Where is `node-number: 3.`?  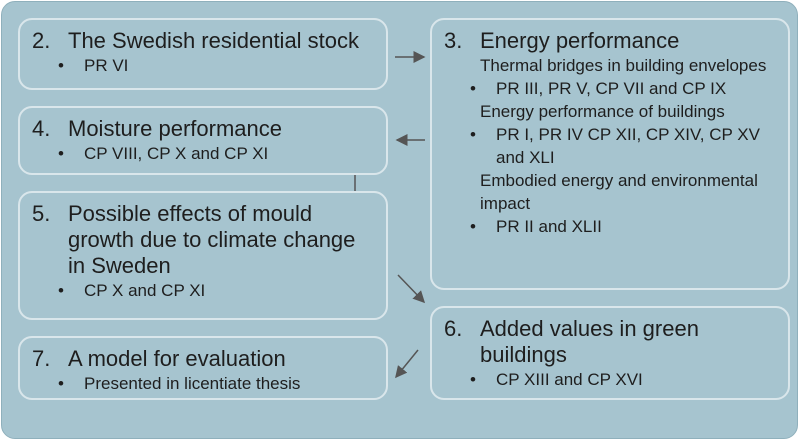
node-number: 3. is located at coordinates (453, 40).